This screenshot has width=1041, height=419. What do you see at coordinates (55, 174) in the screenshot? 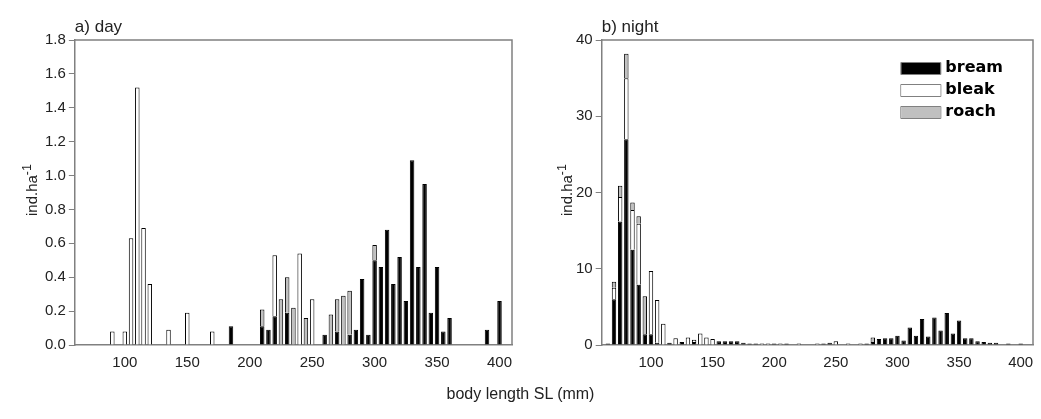
I see `y-tick-label: 1.0` at bounding box center [55, 174].